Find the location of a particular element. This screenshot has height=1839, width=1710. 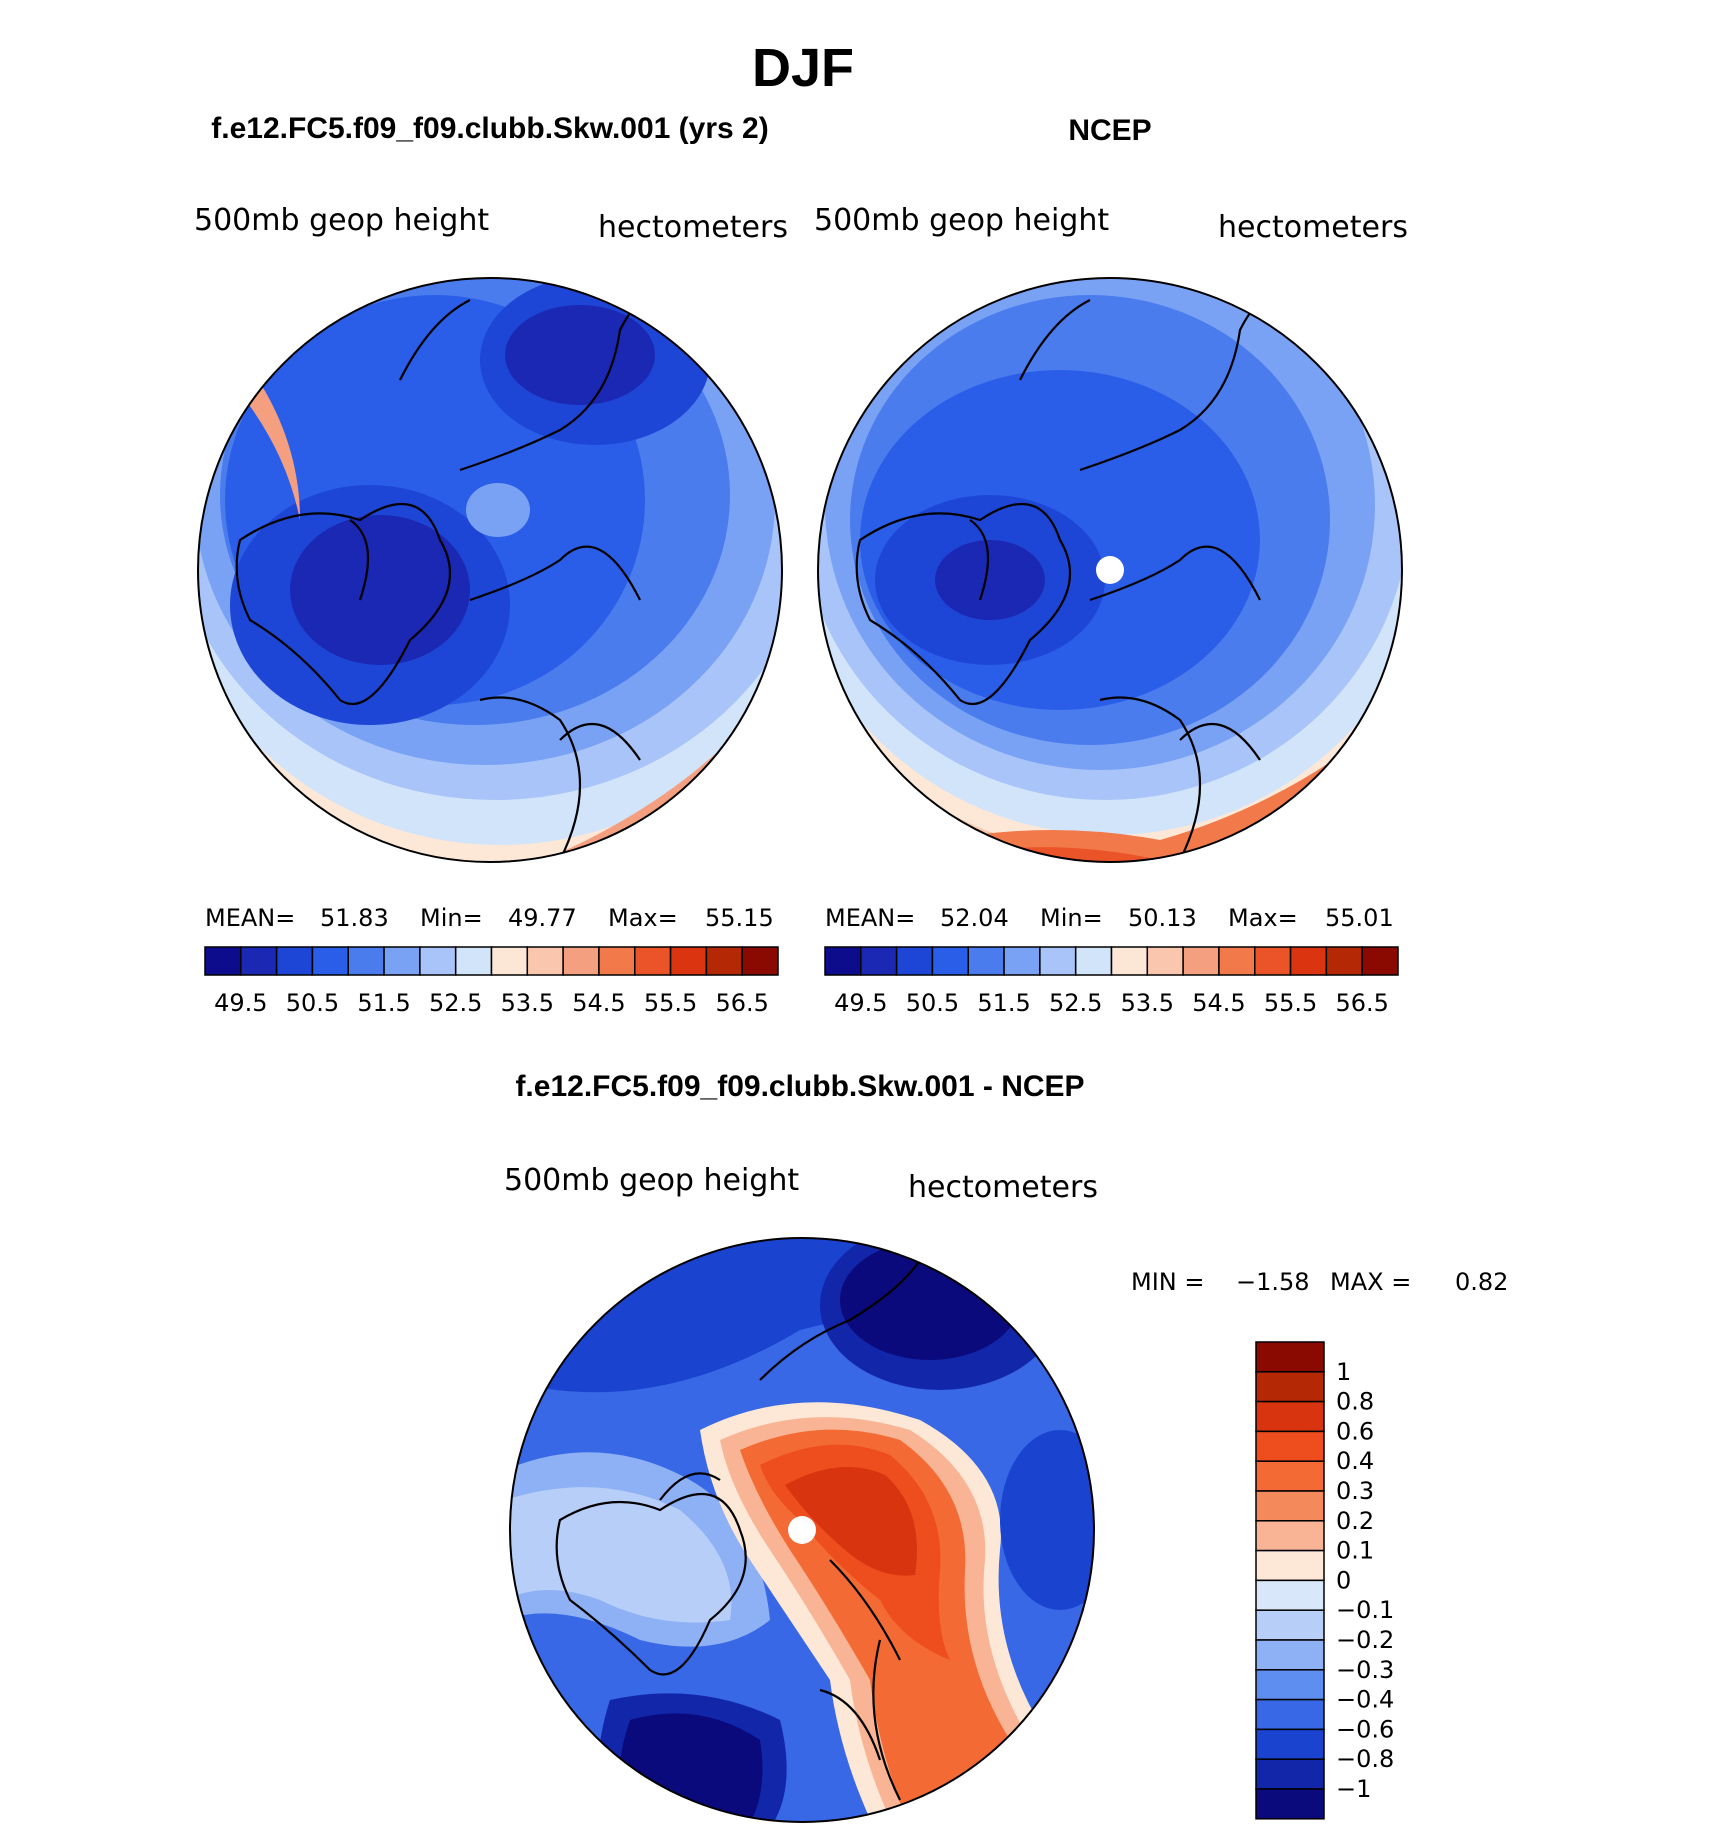

colorbar-tick-label: 0.8 is located at coordinates (1355, 1402).